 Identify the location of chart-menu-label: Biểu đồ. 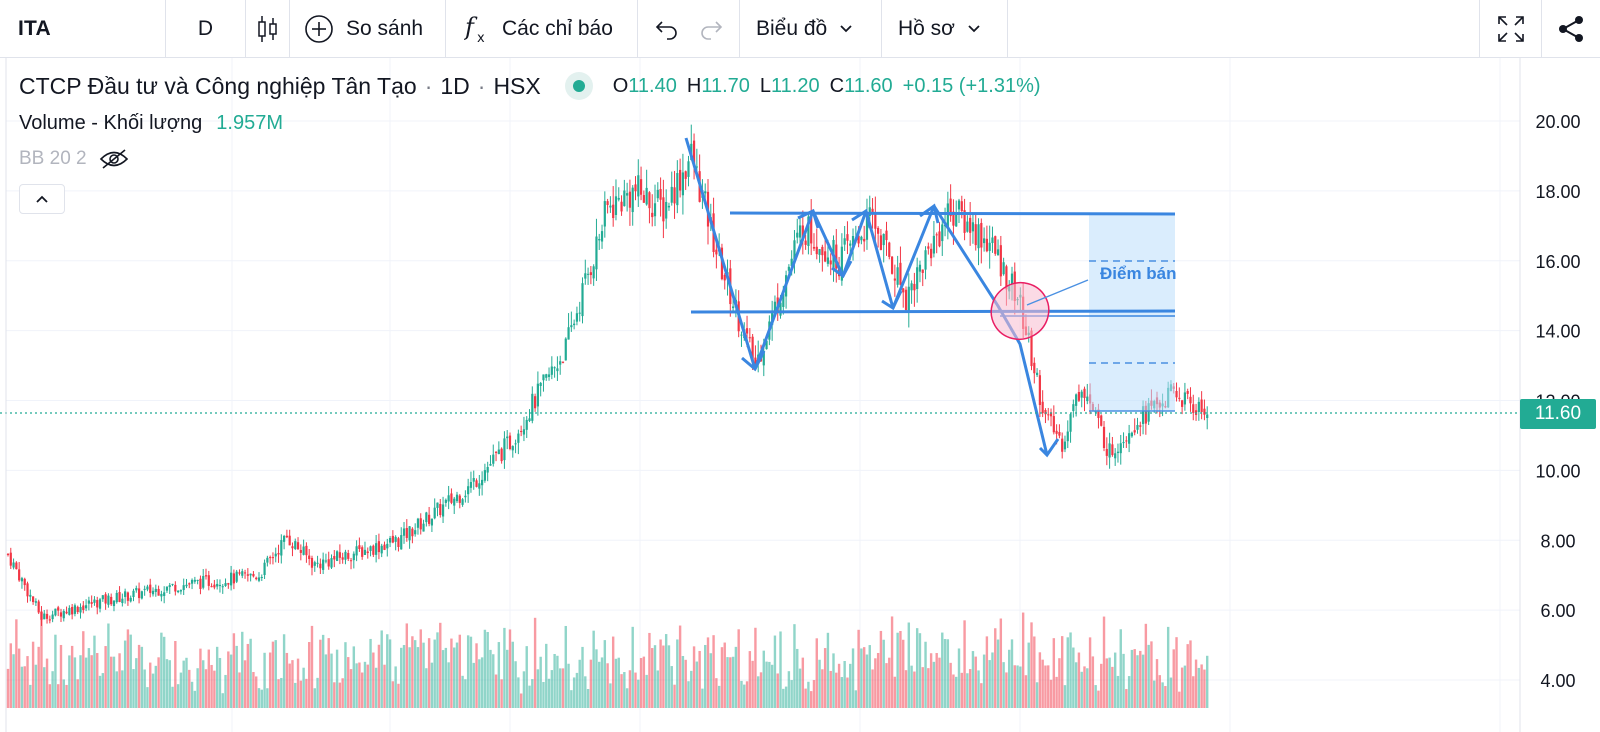
(792, 28).